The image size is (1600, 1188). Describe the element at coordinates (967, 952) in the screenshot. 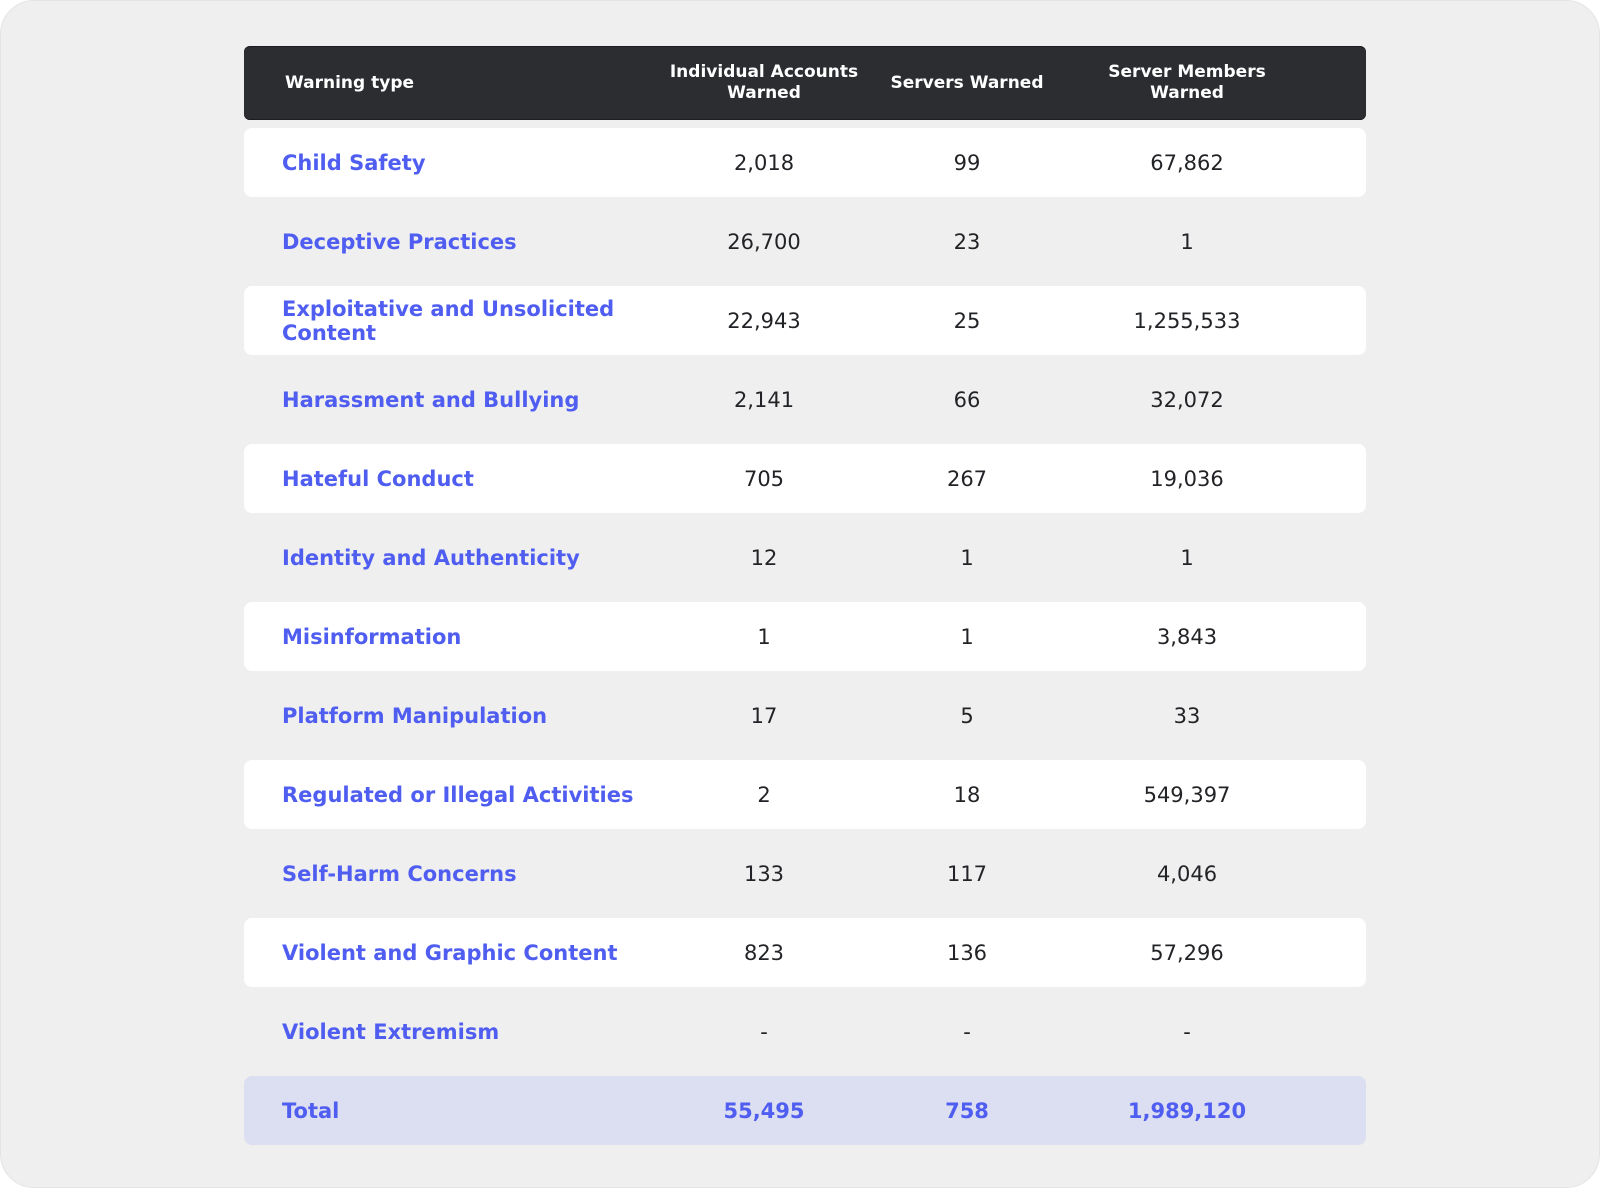

I see `servers-warned-value: 136` at that location.